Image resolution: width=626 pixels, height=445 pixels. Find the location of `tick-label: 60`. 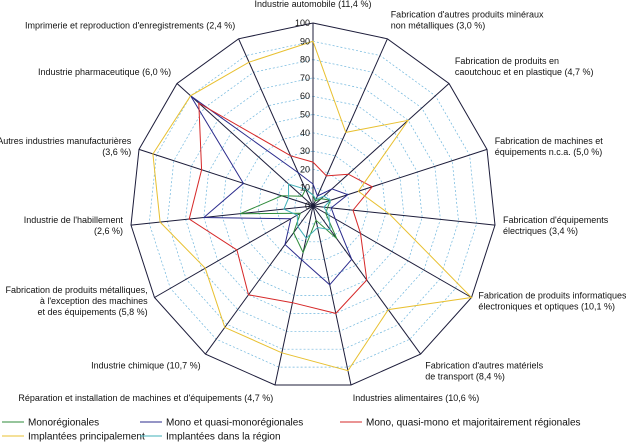

tick-label: 60 is located at coordinates (305, 96).